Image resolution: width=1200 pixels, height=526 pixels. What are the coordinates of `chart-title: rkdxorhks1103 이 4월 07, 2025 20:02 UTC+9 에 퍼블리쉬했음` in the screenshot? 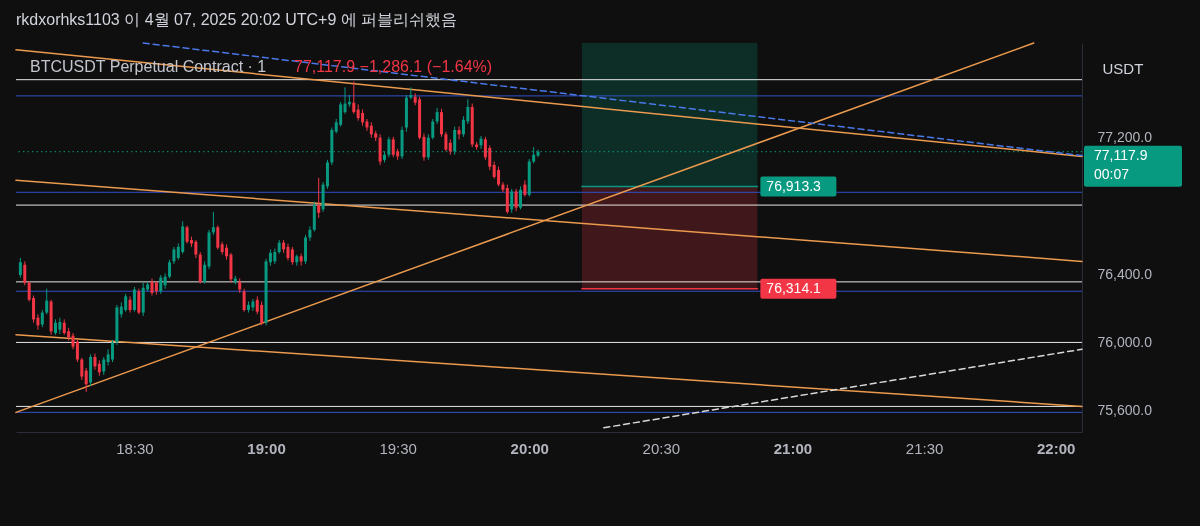 It's located at (237, 20).